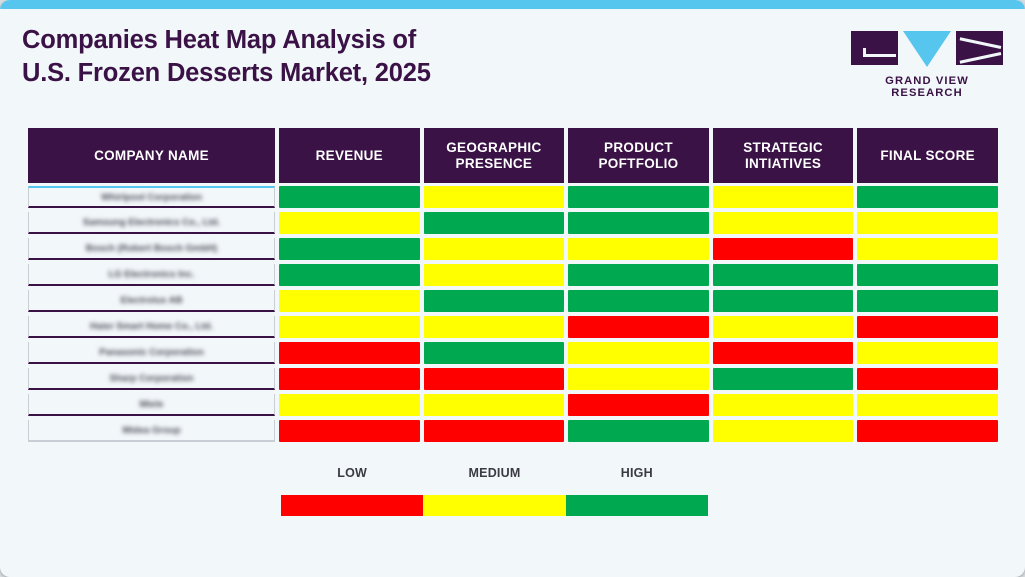  Describe the element at coordinates (513, 197) in the screenshot. I see `table-row: Whirlpool Corporation` at that location.